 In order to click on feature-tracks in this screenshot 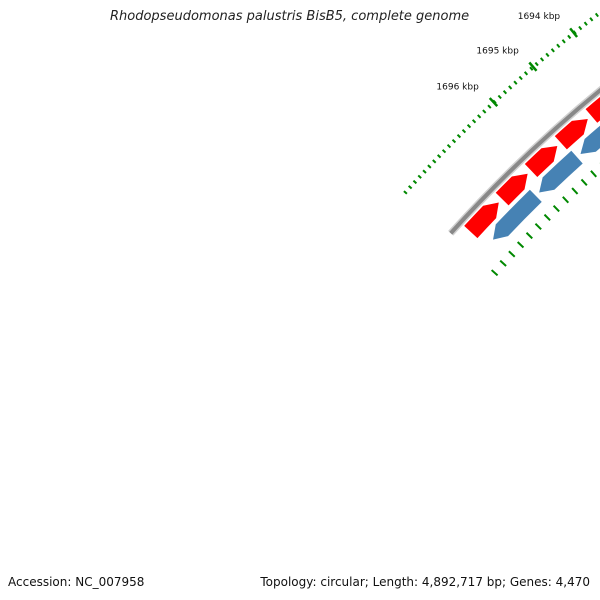, I will do `click(532, 168)`.